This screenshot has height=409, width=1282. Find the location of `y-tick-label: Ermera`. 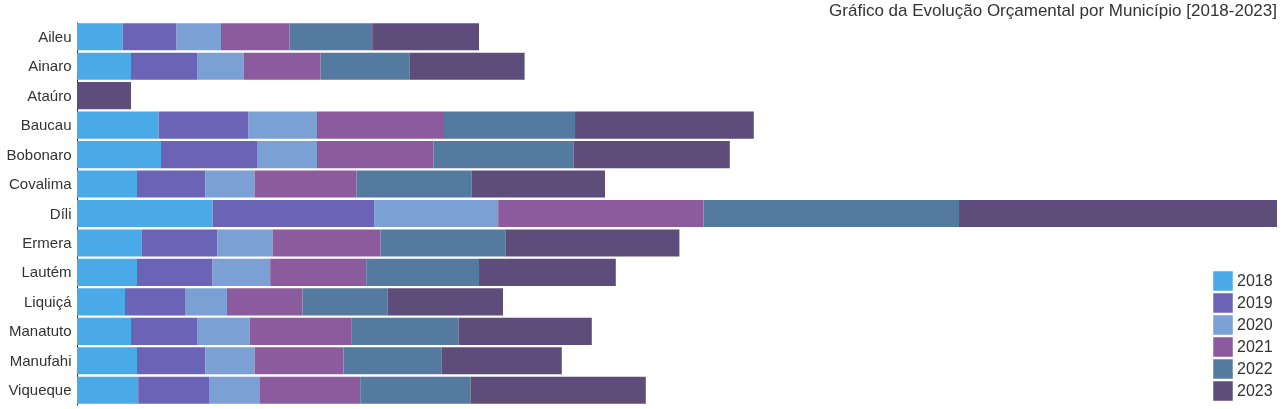

y-tick-label: Ermera is located at coordinates (47, 242).